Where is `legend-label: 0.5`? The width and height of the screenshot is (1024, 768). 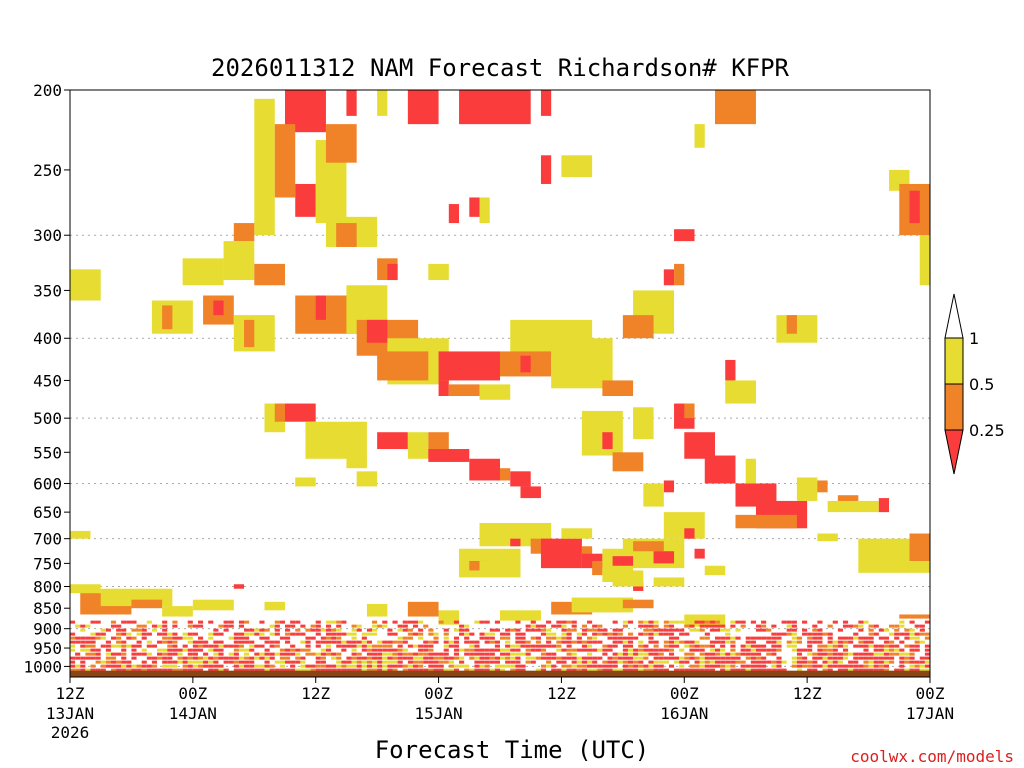 legend-label: 0.5 is located at coordinates (981, 384).